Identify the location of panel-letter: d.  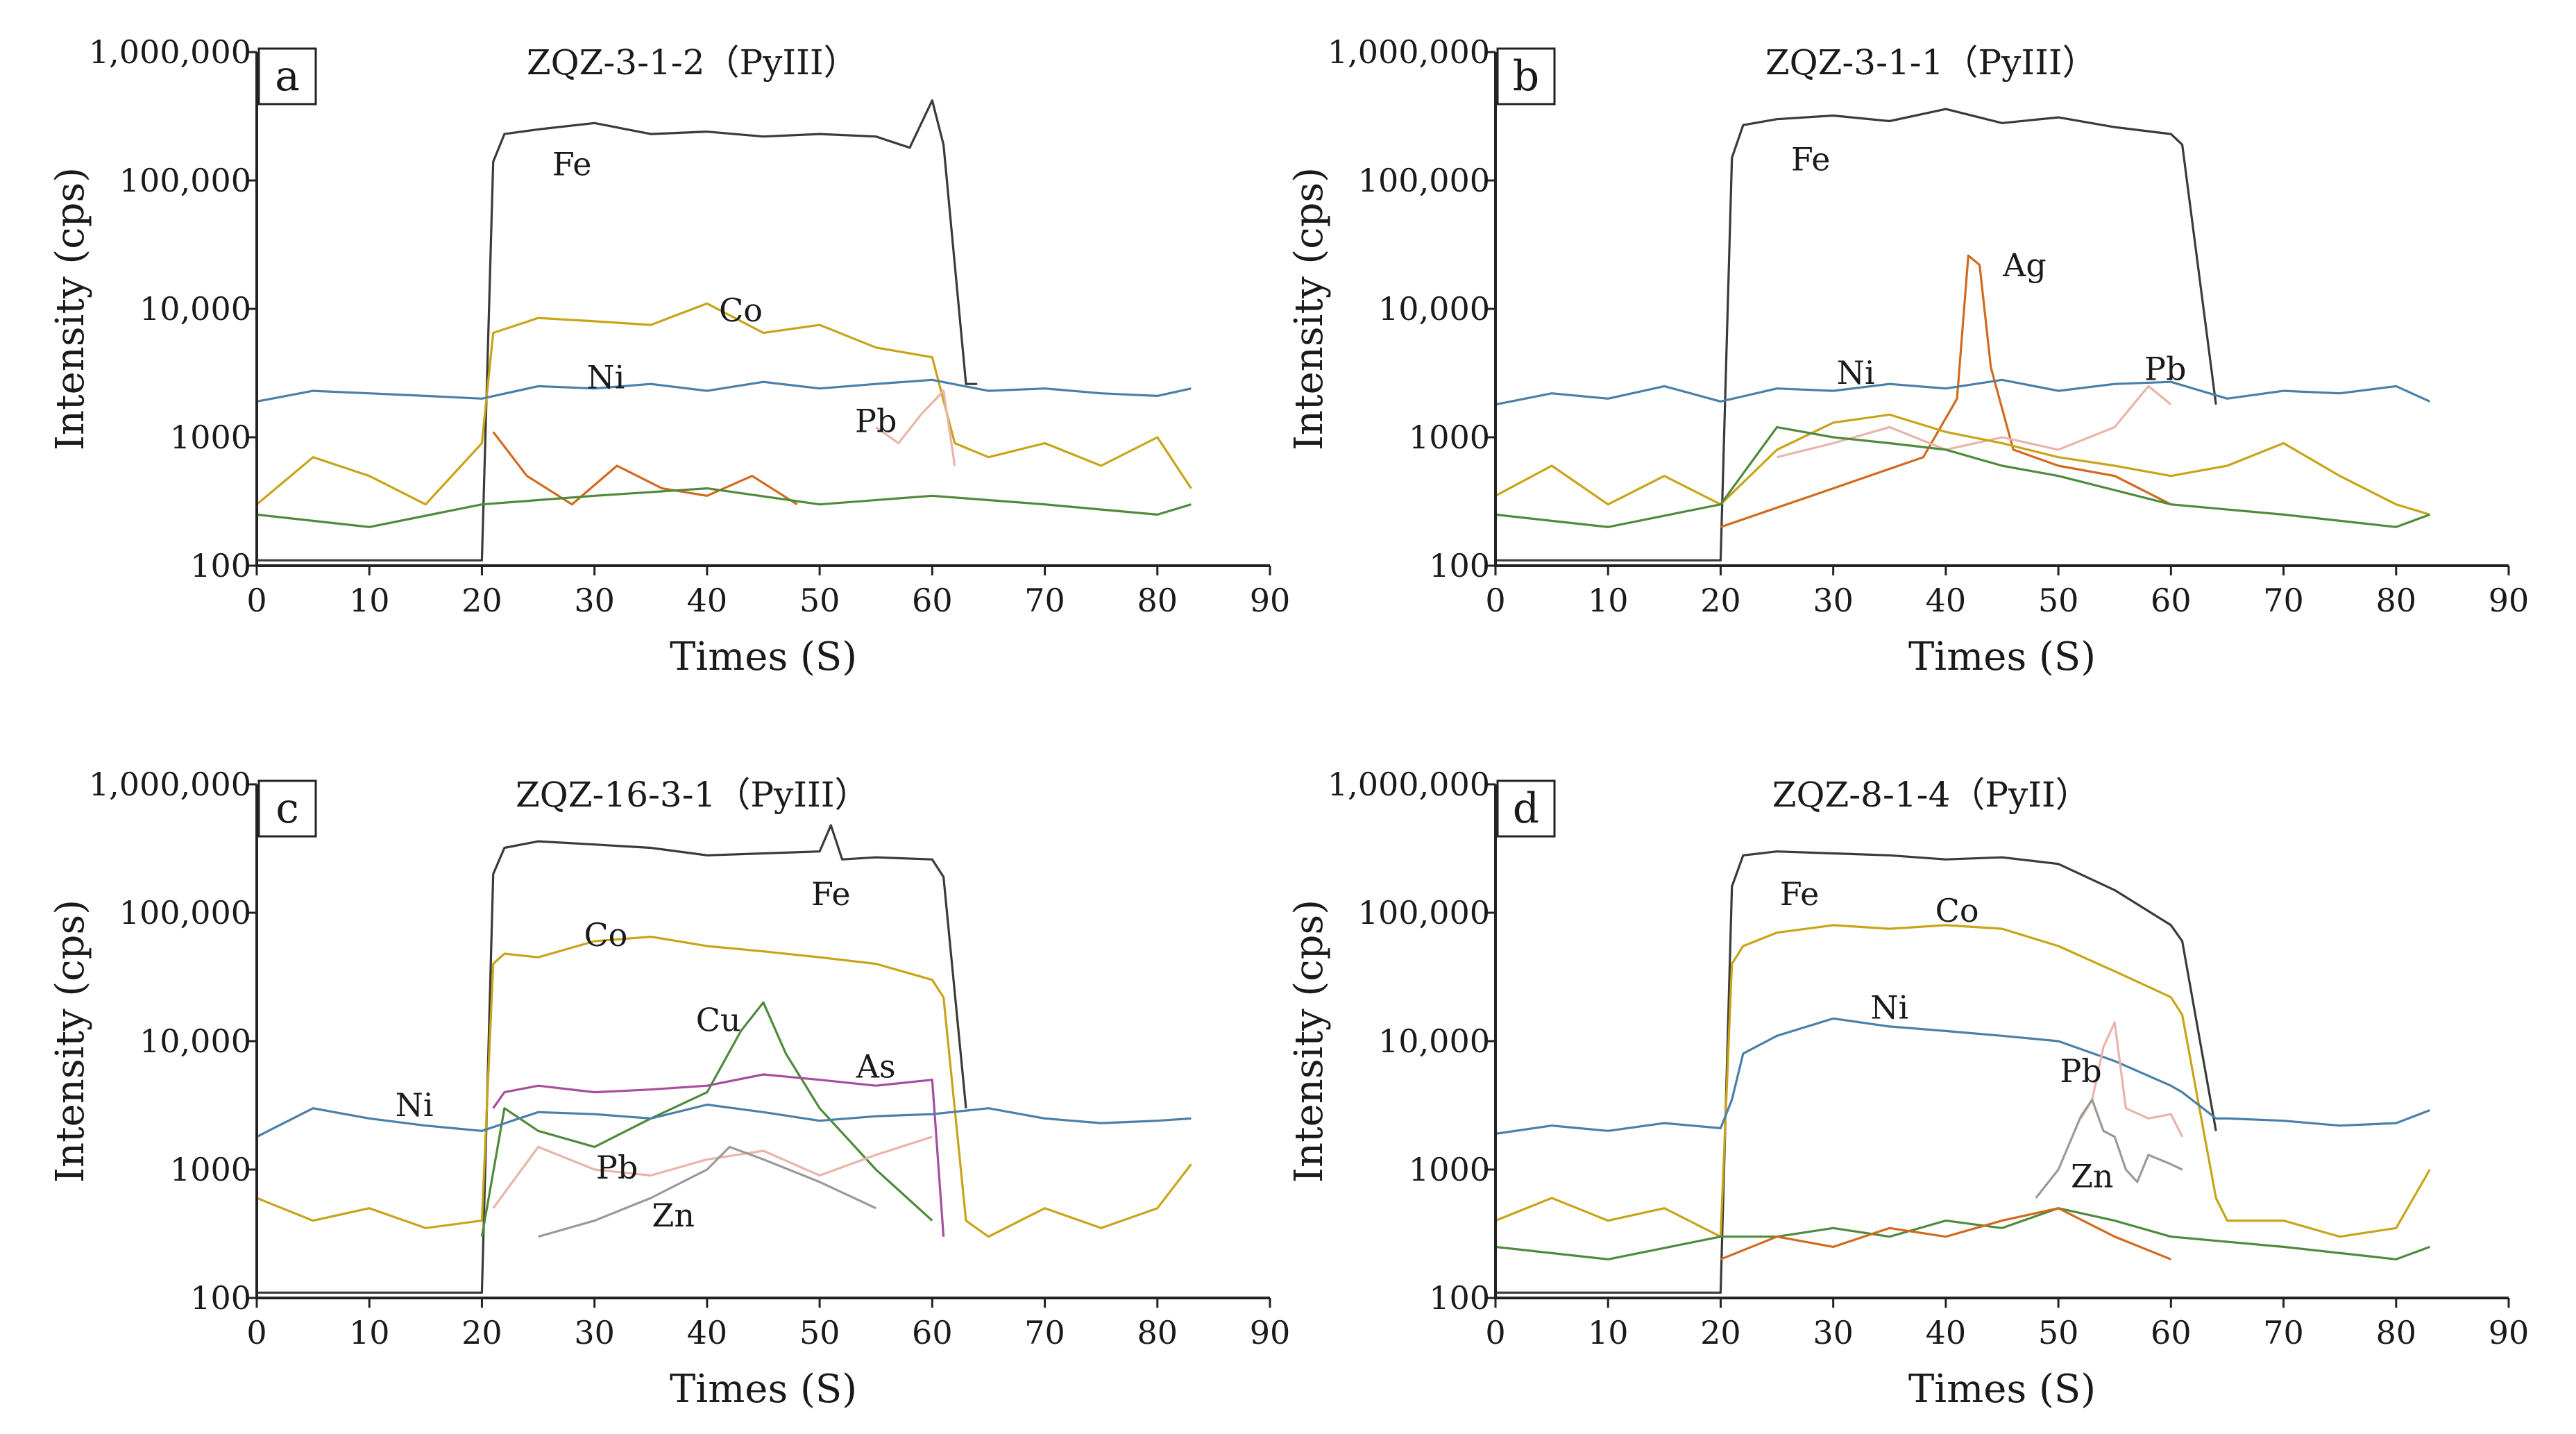
(1526, 808).